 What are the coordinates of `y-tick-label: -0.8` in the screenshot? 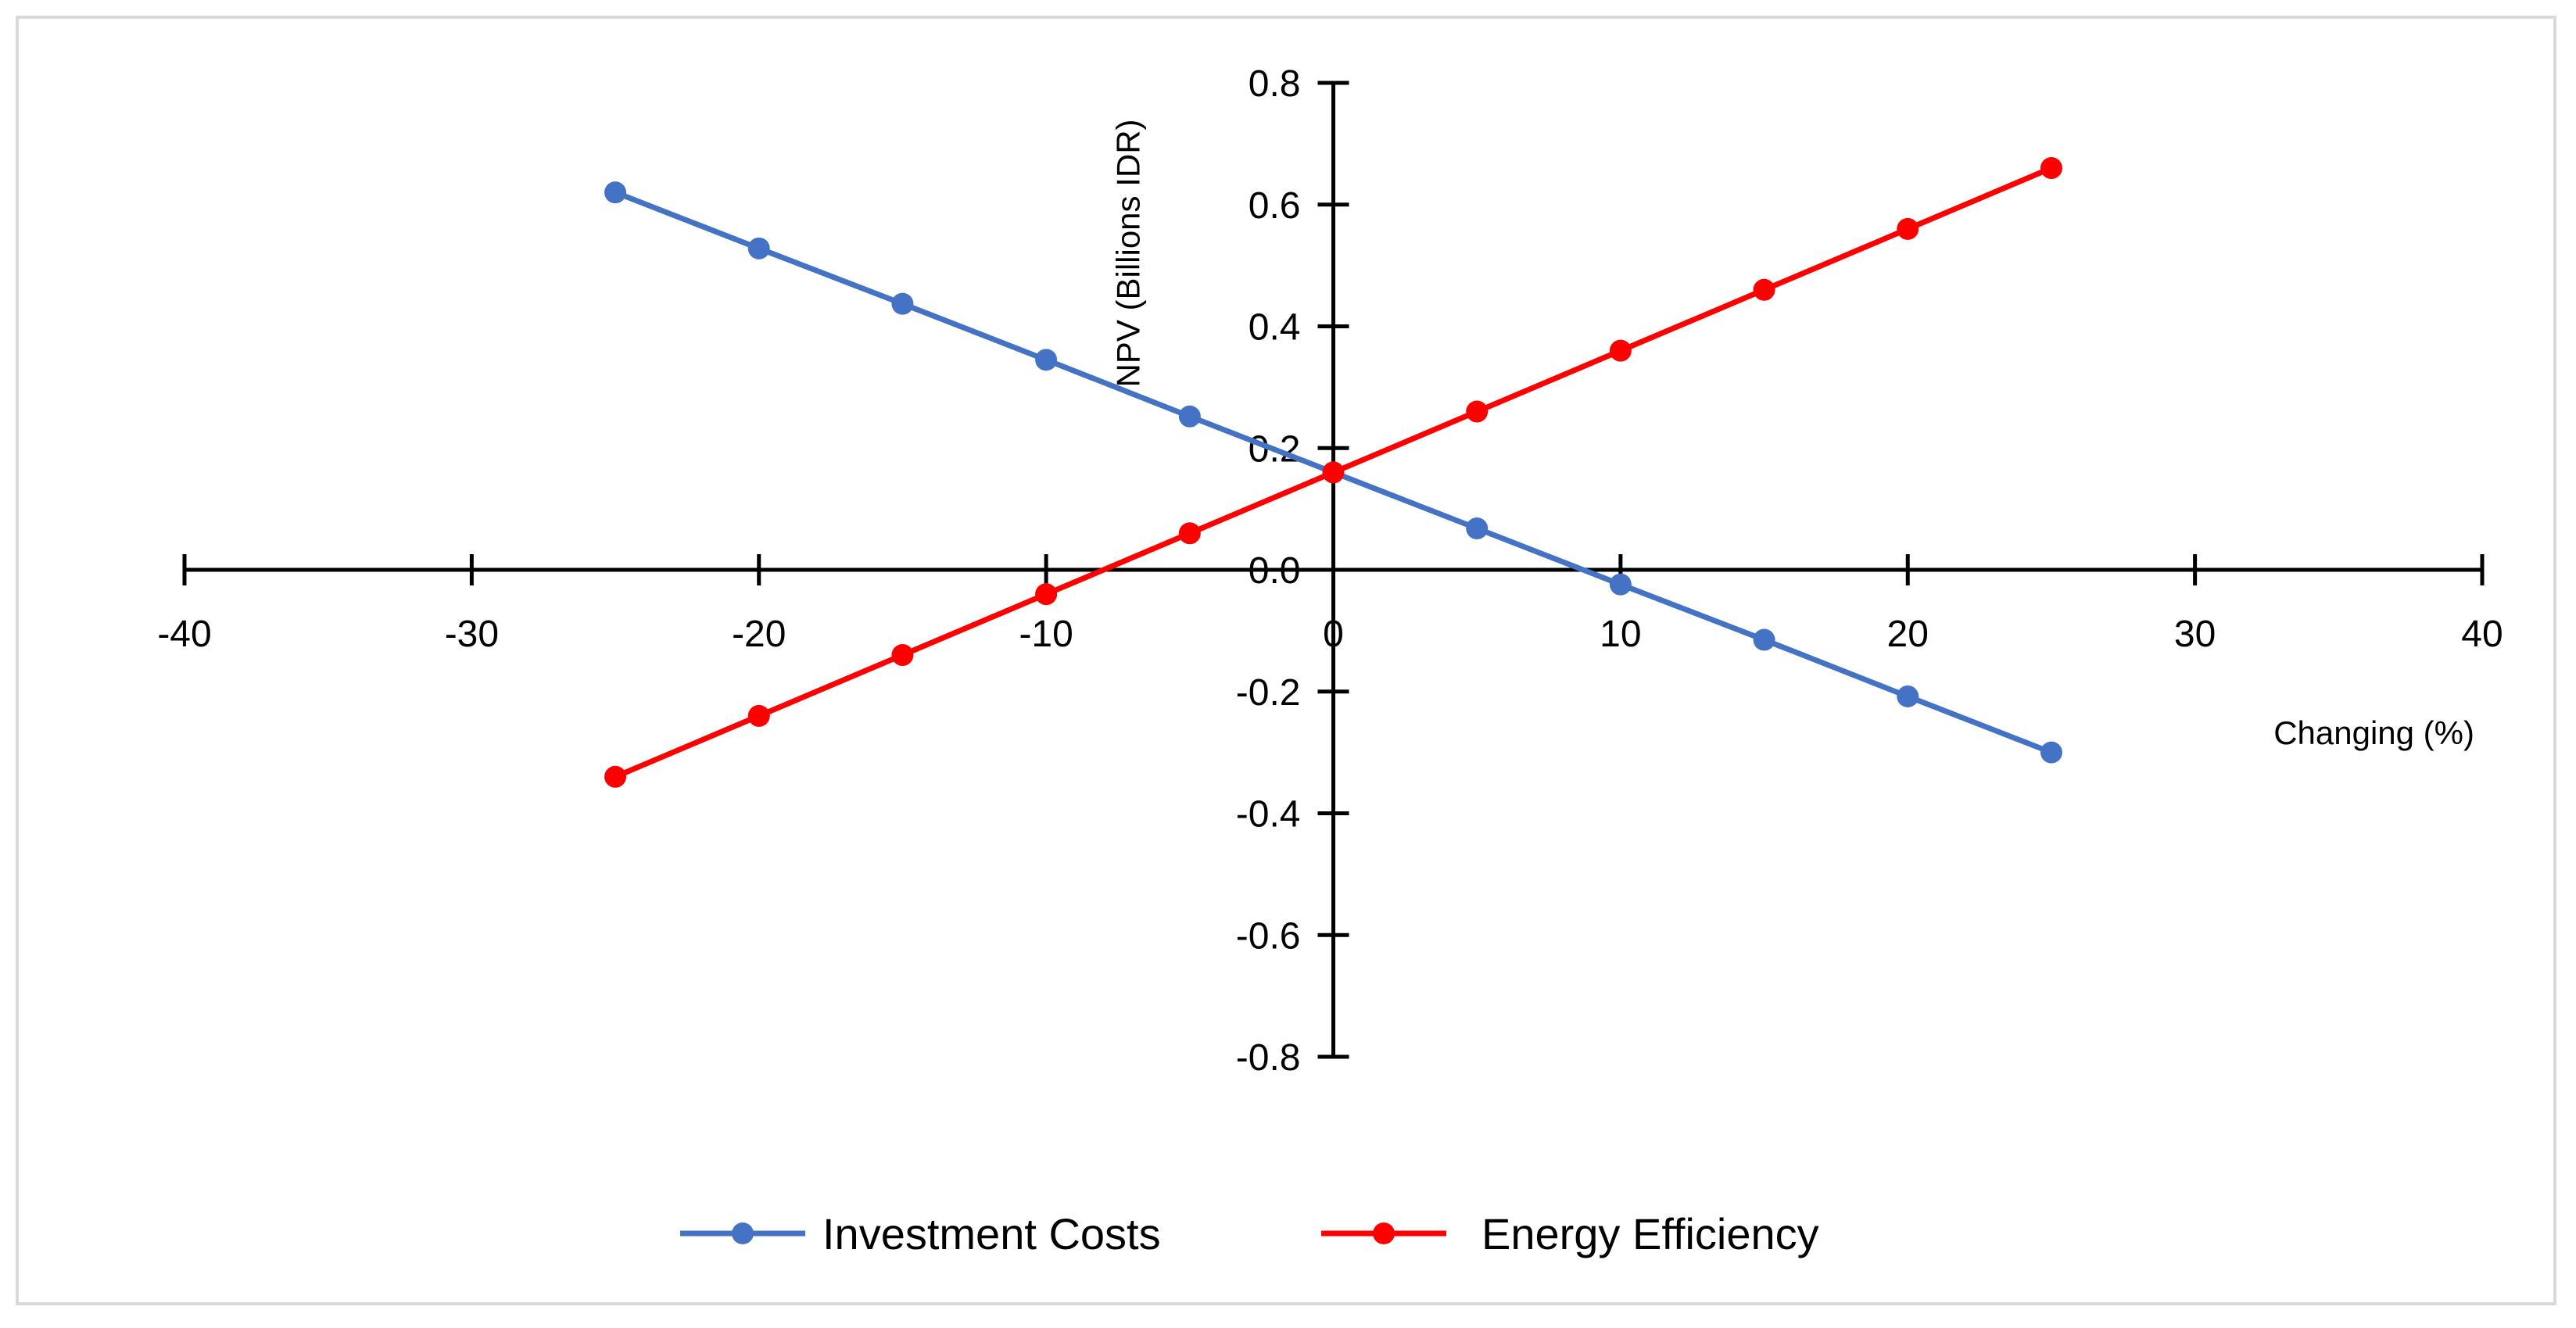 It's located at (1268, 1058).